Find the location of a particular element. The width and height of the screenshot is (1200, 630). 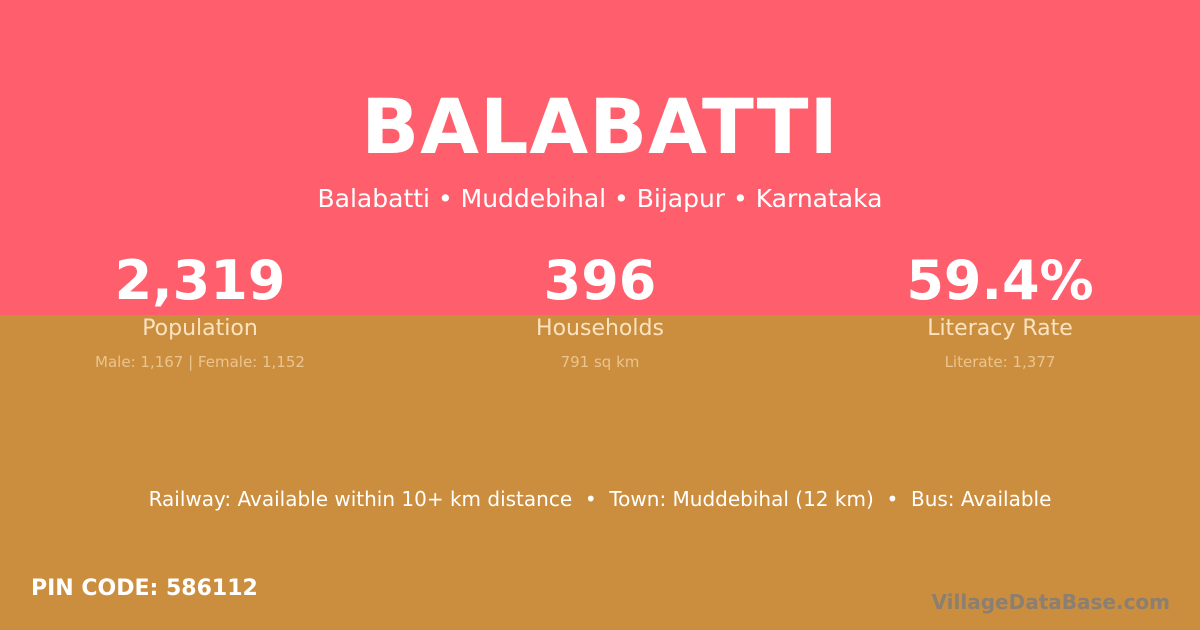

stat-detail: Literate: 1,377 is located at coordinates (1000, 362).